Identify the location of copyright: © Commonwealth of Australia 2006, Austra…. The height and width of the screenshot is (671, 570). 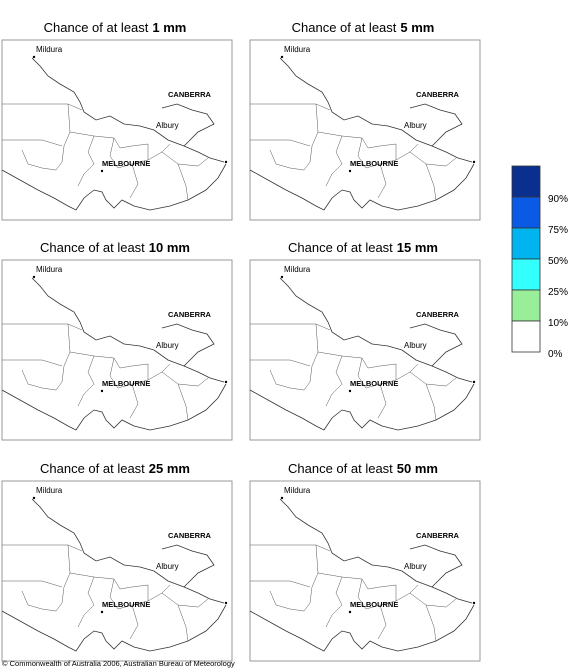
(118, 663).